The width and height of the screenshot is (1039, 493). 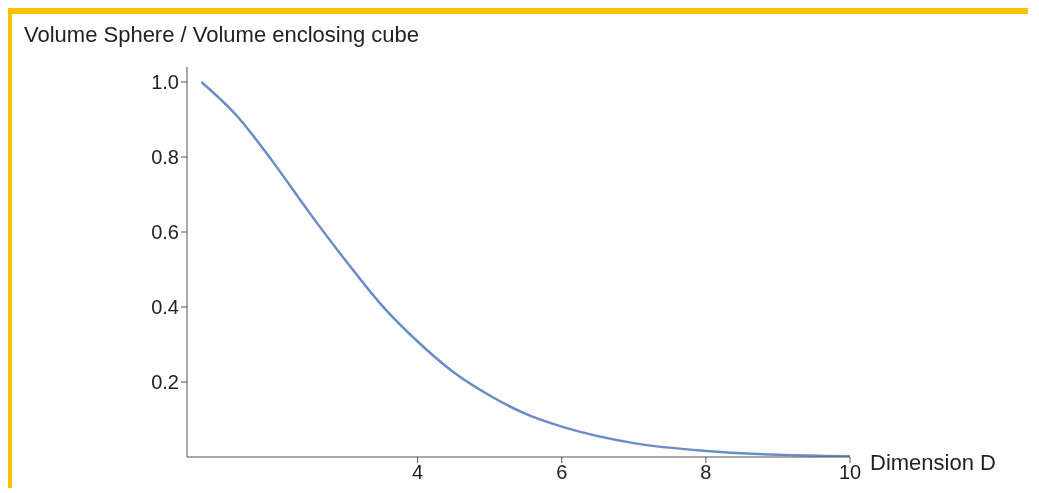 I want to click on x-tick-label: 4, so click(x=418, y=472).